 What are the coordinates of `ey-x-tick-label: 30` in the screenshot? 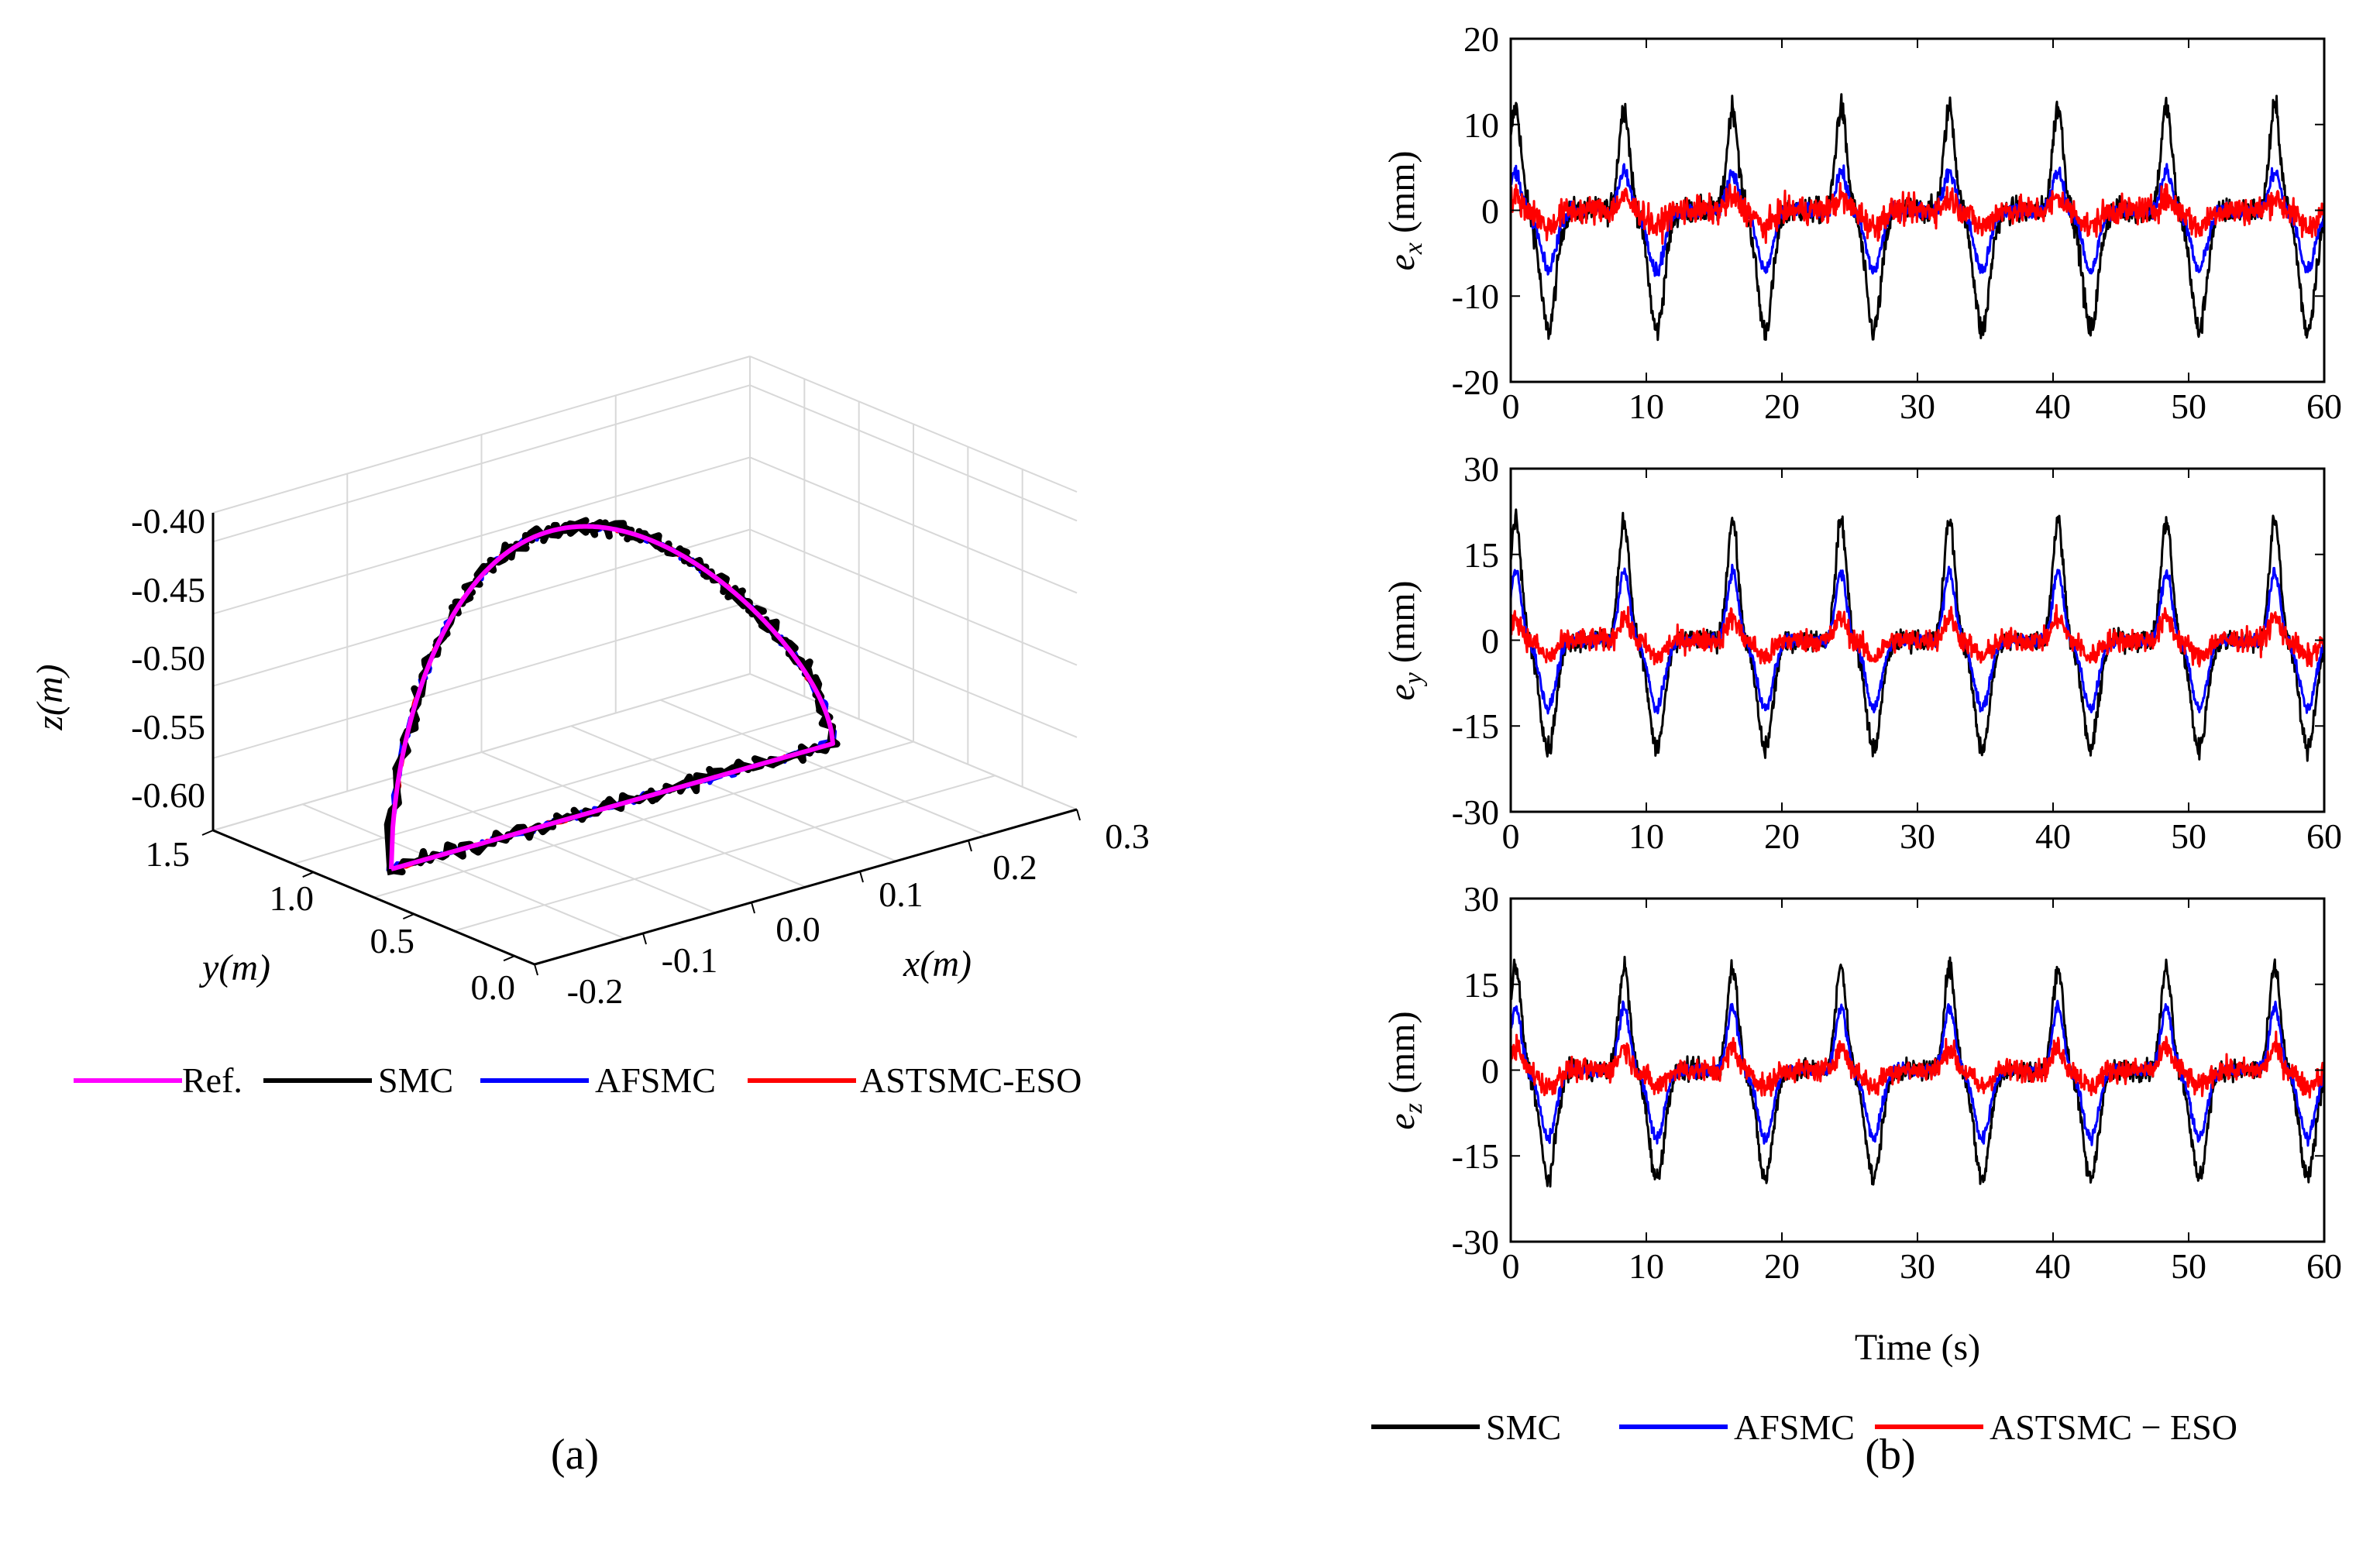 It's located at (1918, 836).